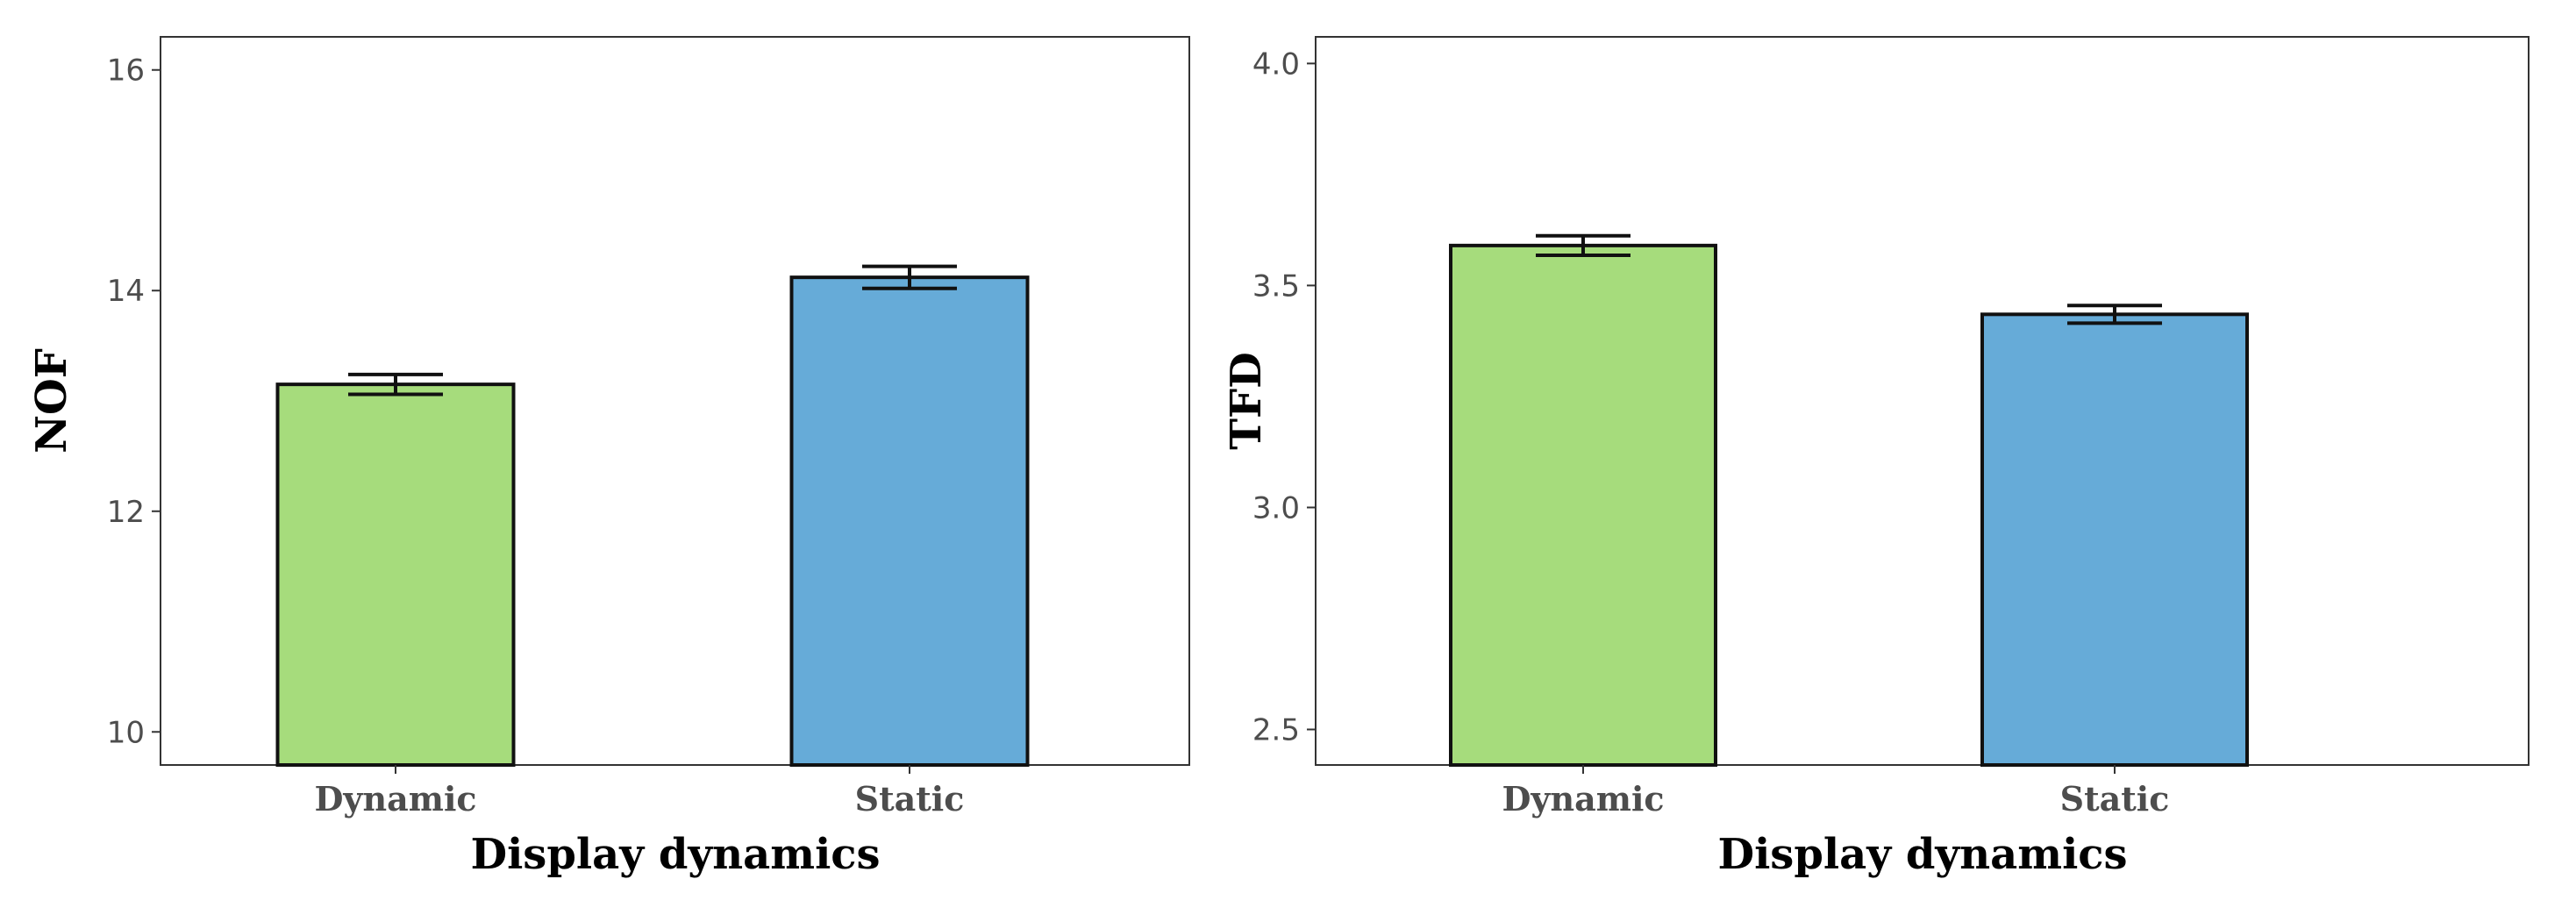 The width and height of the screenshot is (2576, 915). I want to click on y-axis: 2.5 3.0 3.5 4.0, so click(1284, 397).